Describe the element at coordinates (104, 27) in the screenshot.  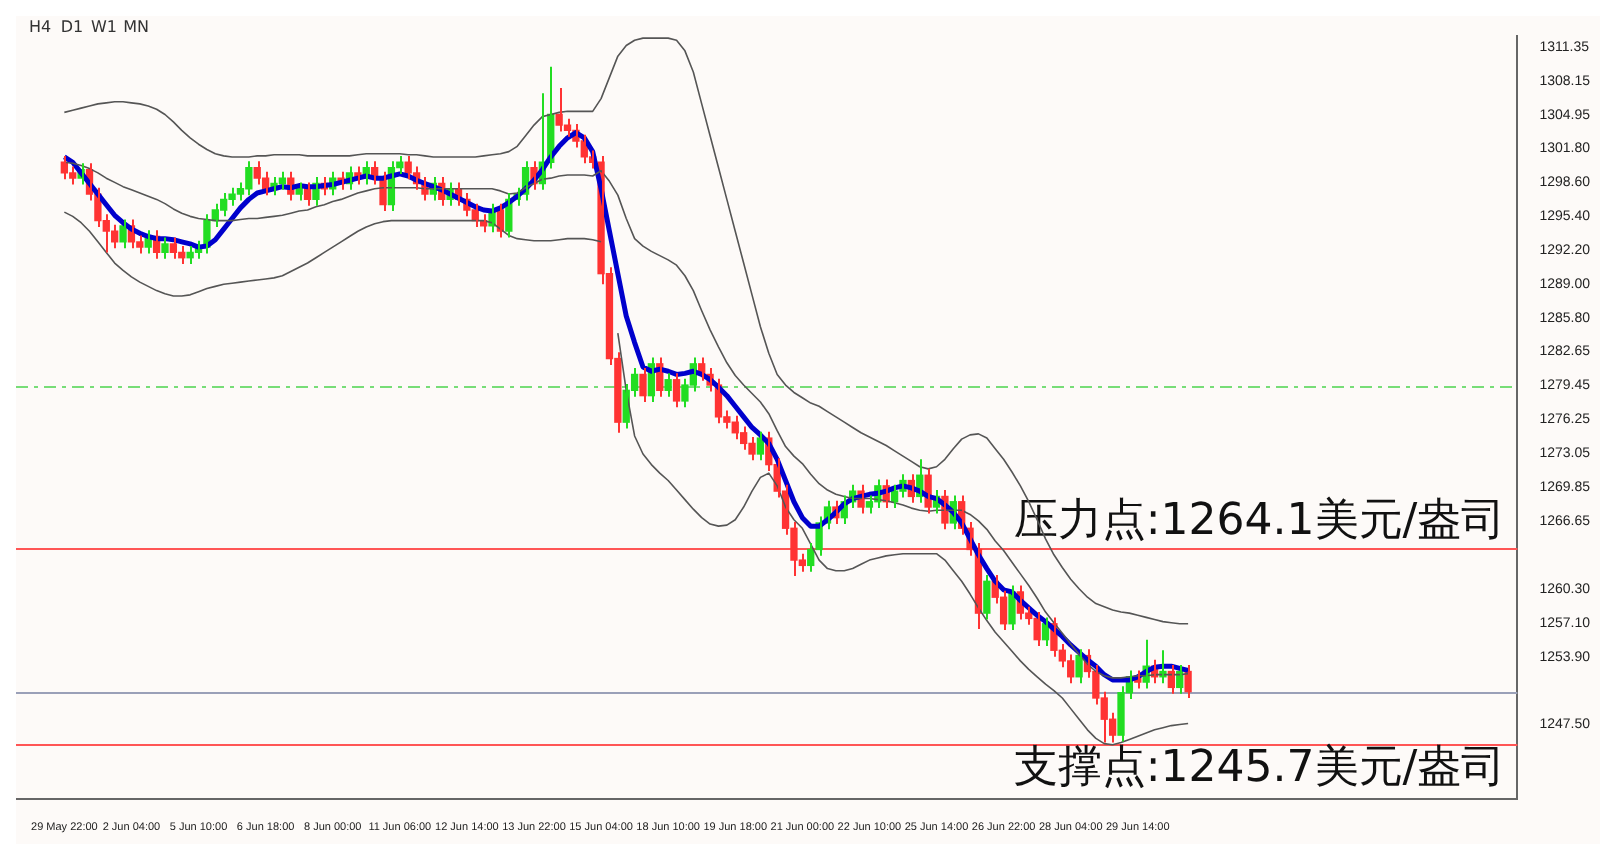
I see `annotation: W1` at that location.